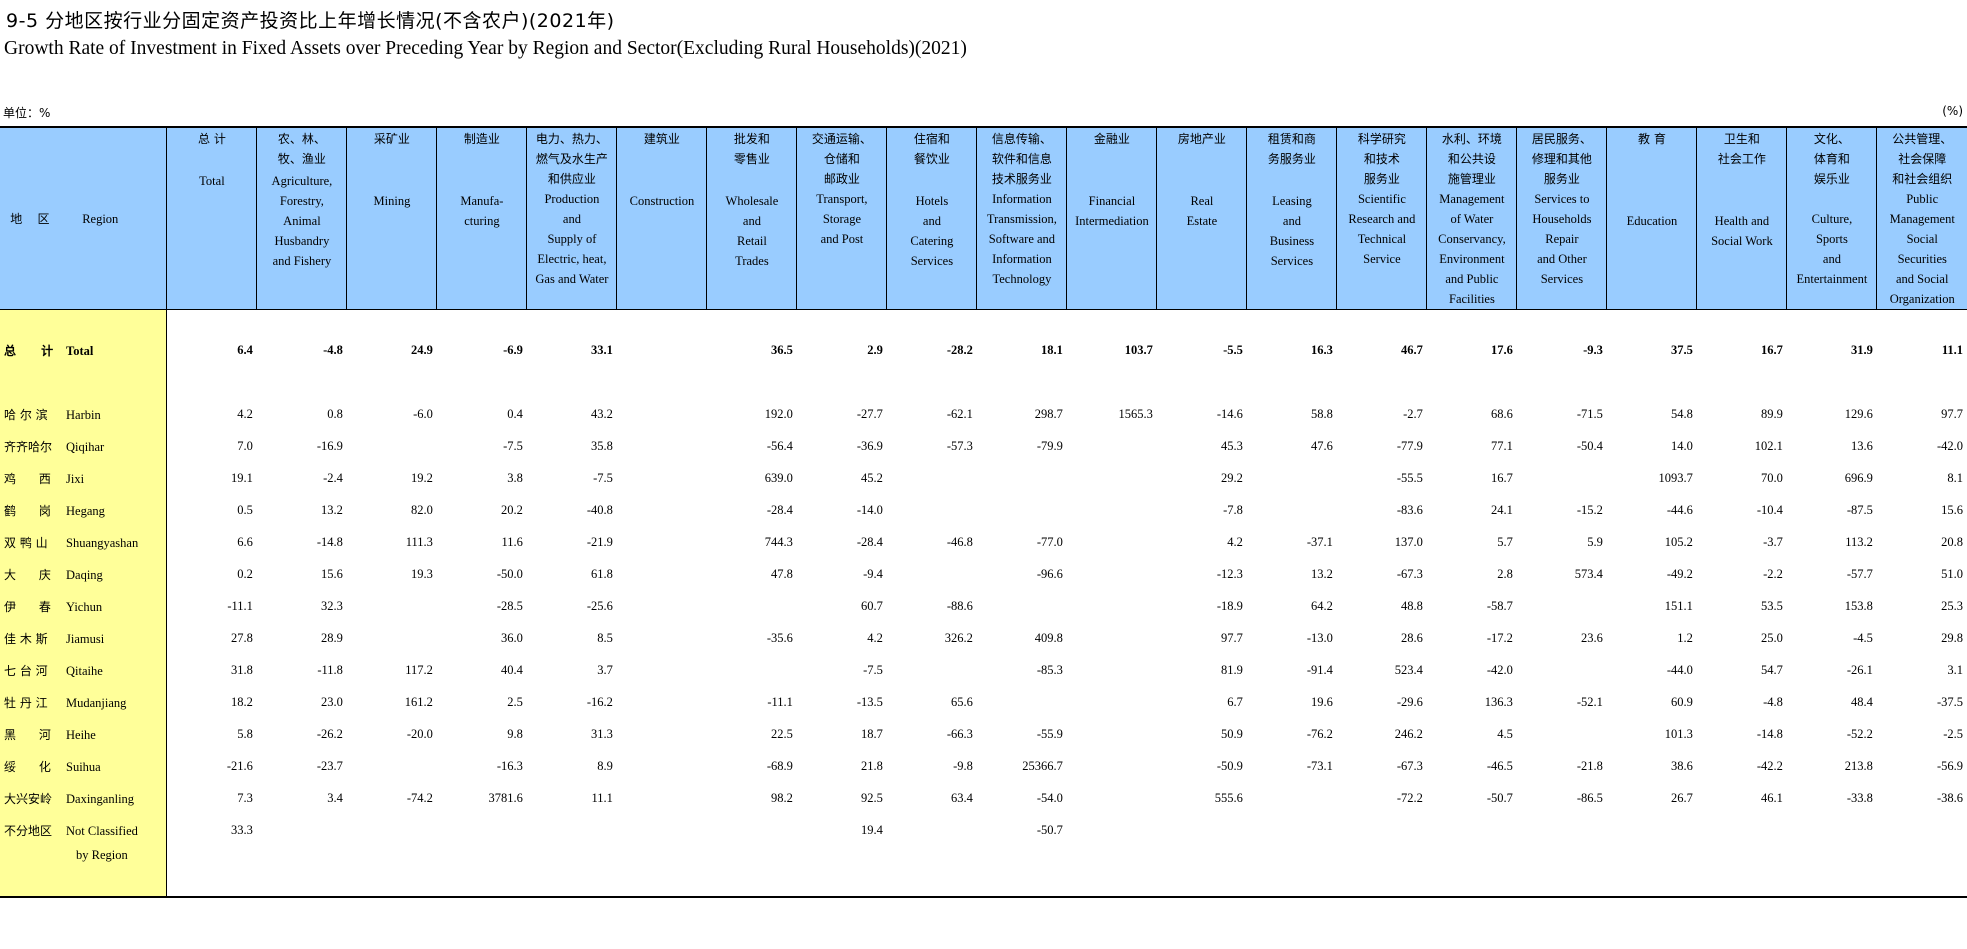  Describe the element at coordinates (245, 413) in the screenshot. I see `value-cell: 4.2` at that location.